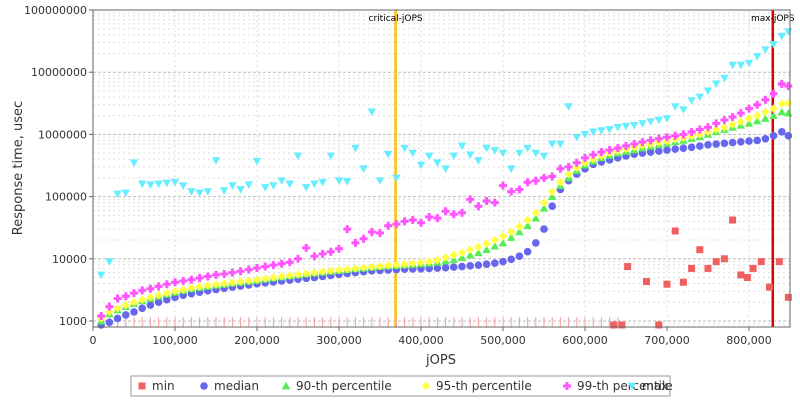 This screenshot has height=404, width=800. I want to click on x-tick-label: 400,000, so click(421, 340).